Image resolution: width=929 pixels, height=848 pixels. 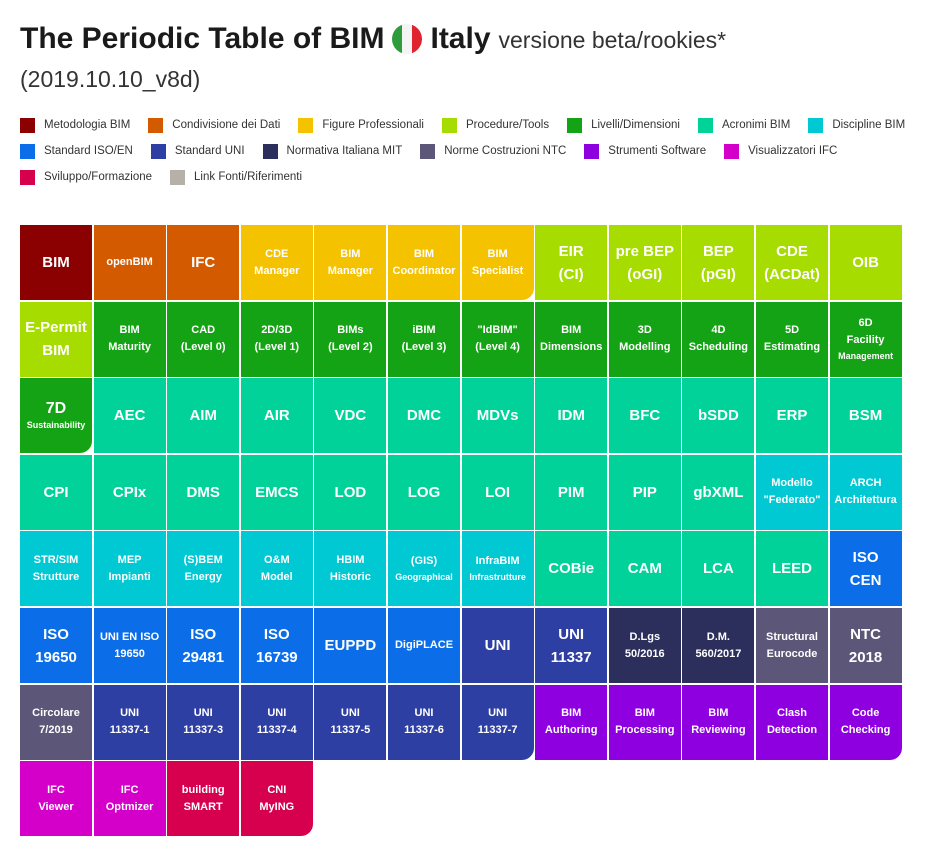 I want to click on element-cell: AEC, so click(x=129, y=416).